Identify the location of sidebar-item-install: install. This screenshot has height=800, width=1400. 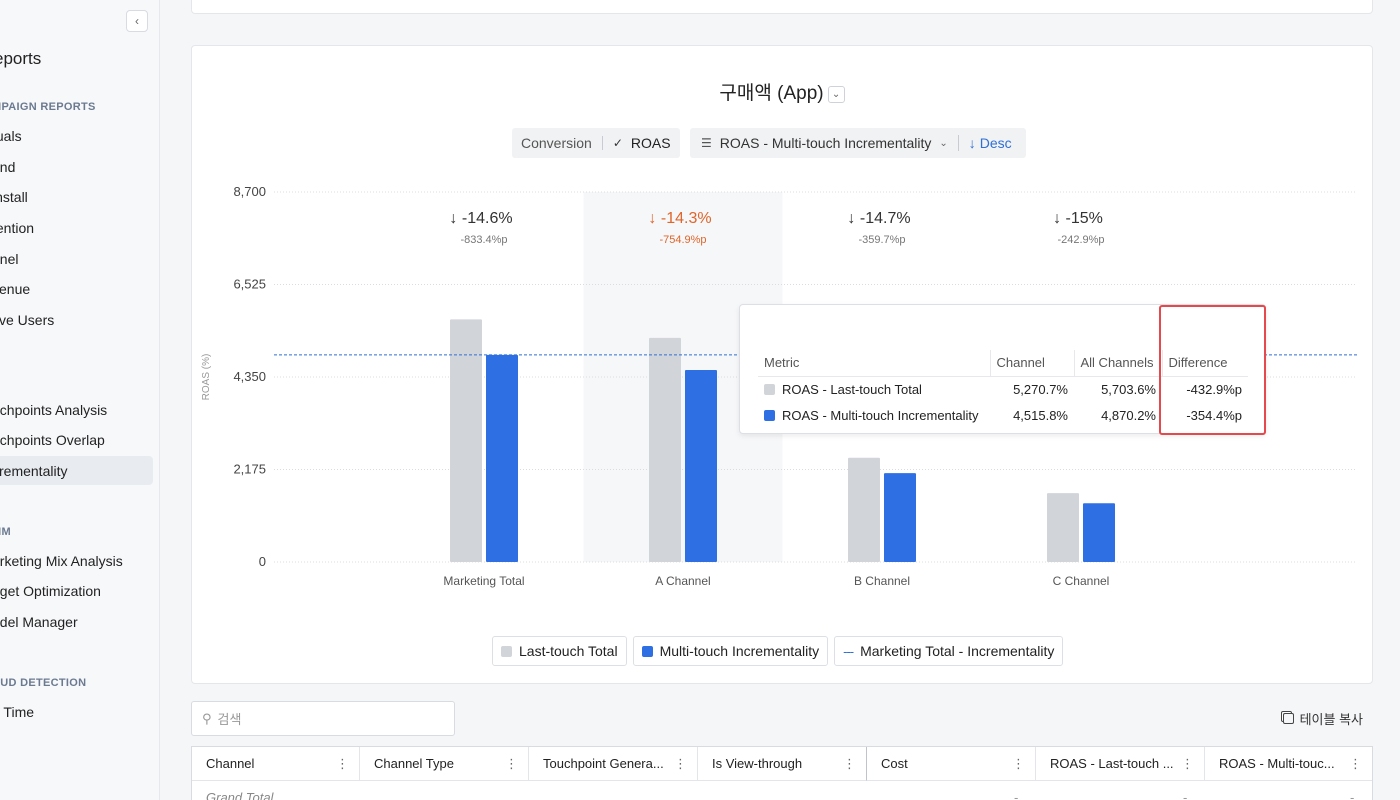
(14, 197).